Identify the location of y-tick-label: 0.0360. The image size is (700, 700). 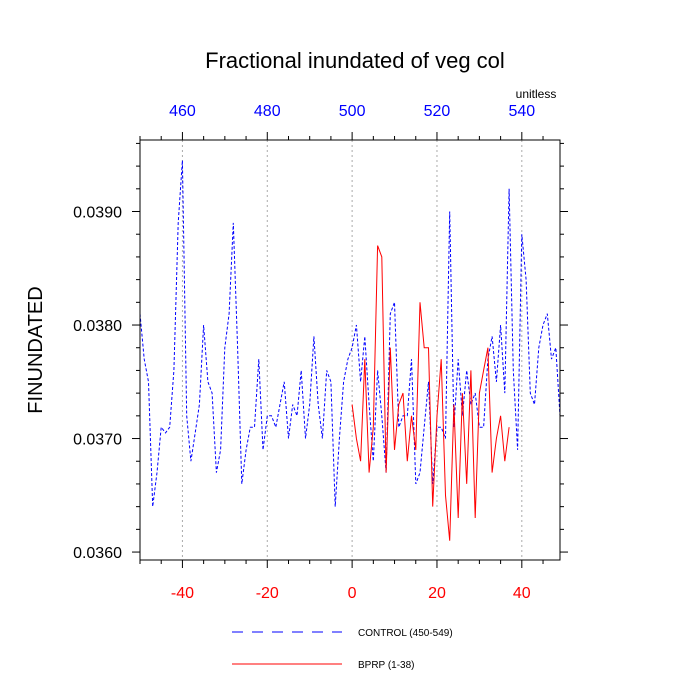
(97, 553).